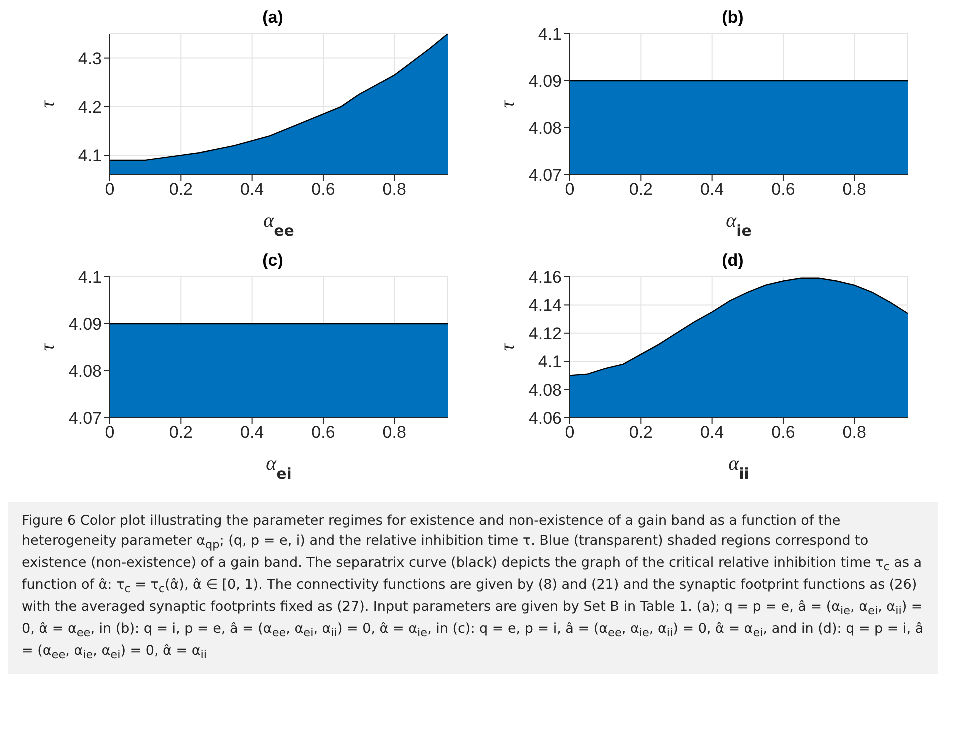 Image resolution: width=955 pixels, height=734 pixels. I want to click on y-tick-label: 4.14, so click(545, 306).